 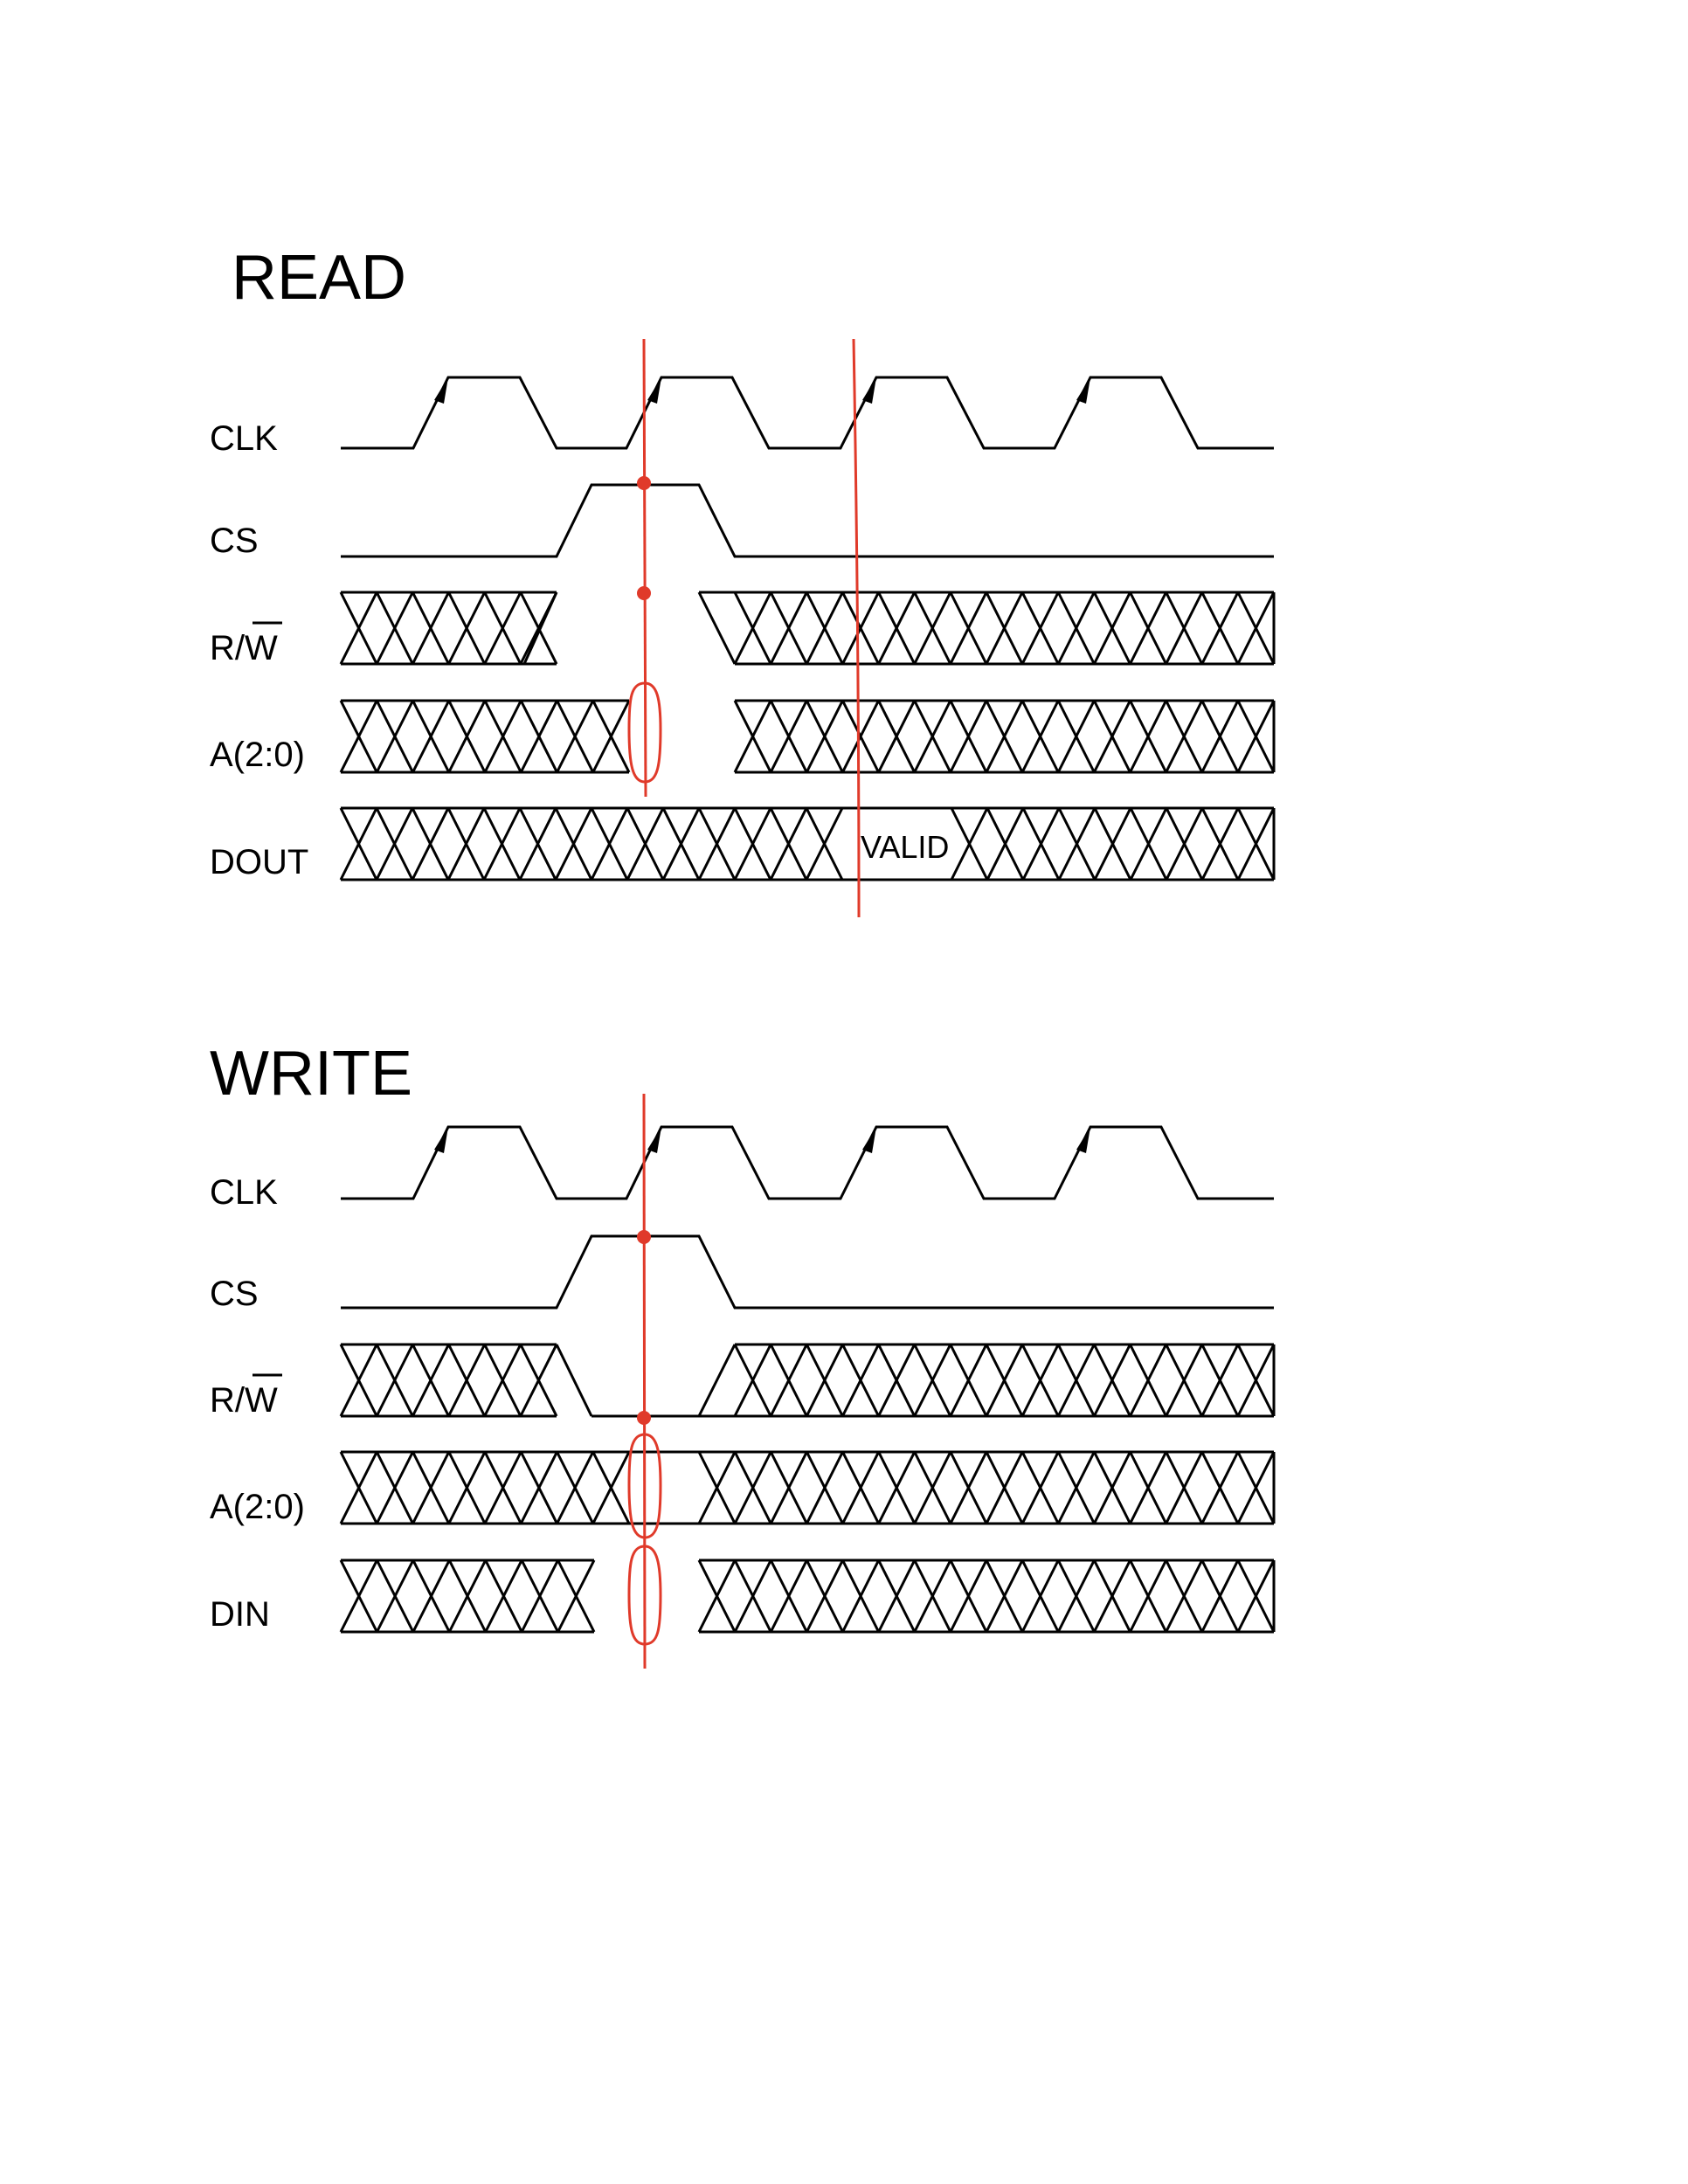 I want to click on write-rw-bus, so click(x=807, y=1380).